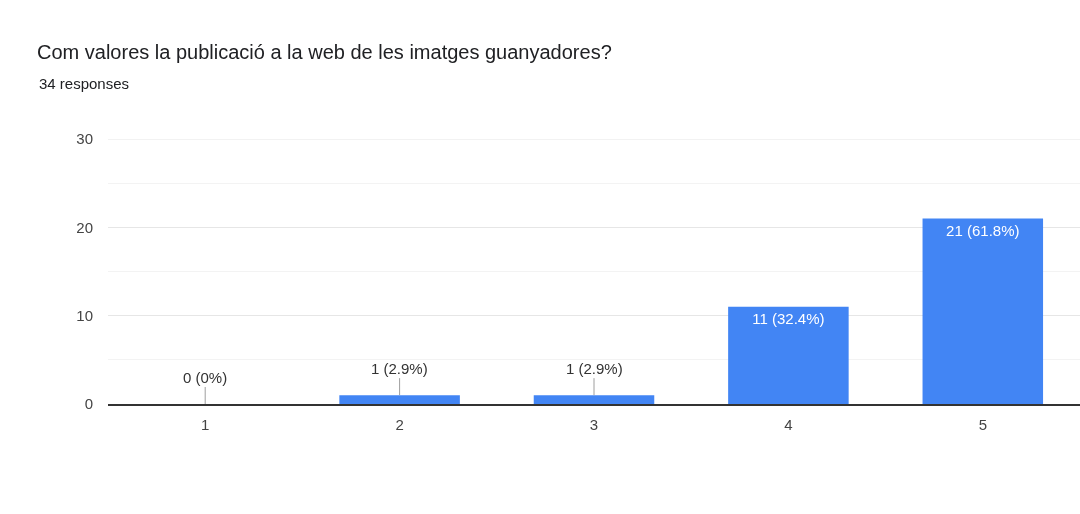  I want to click on x-tick-label: 4, so click(788, 424).